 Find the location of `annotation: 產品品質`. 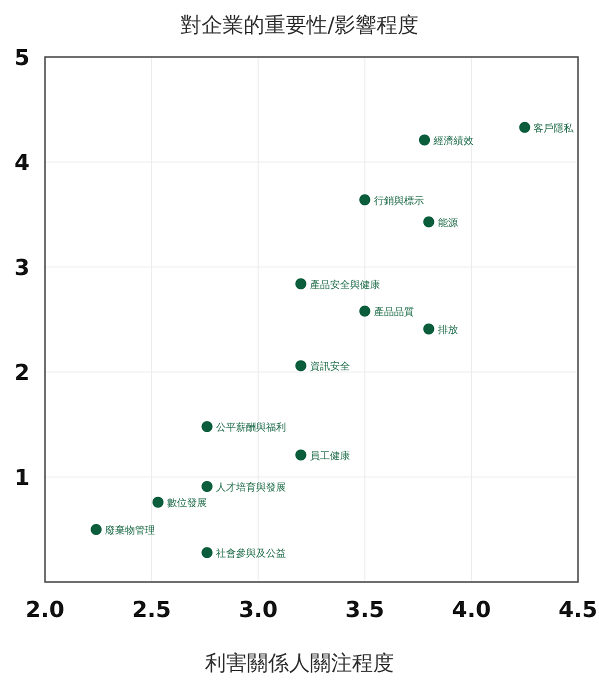

annotation: 產品品質 is located at coordinates (394, 312).